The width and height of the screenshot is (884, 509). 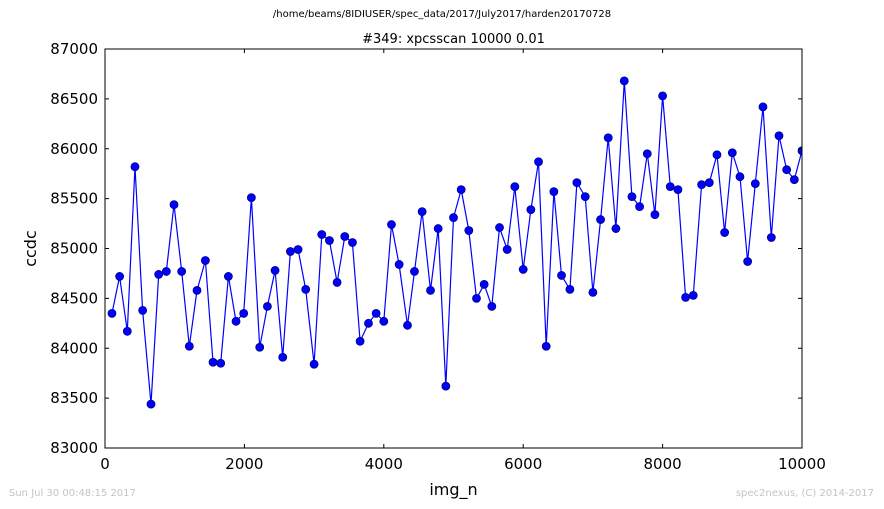 What do you see at coordinates (74, 49) in the screenshot?
I see `y-tick-label: 87000` at bounding box center [74, 49].